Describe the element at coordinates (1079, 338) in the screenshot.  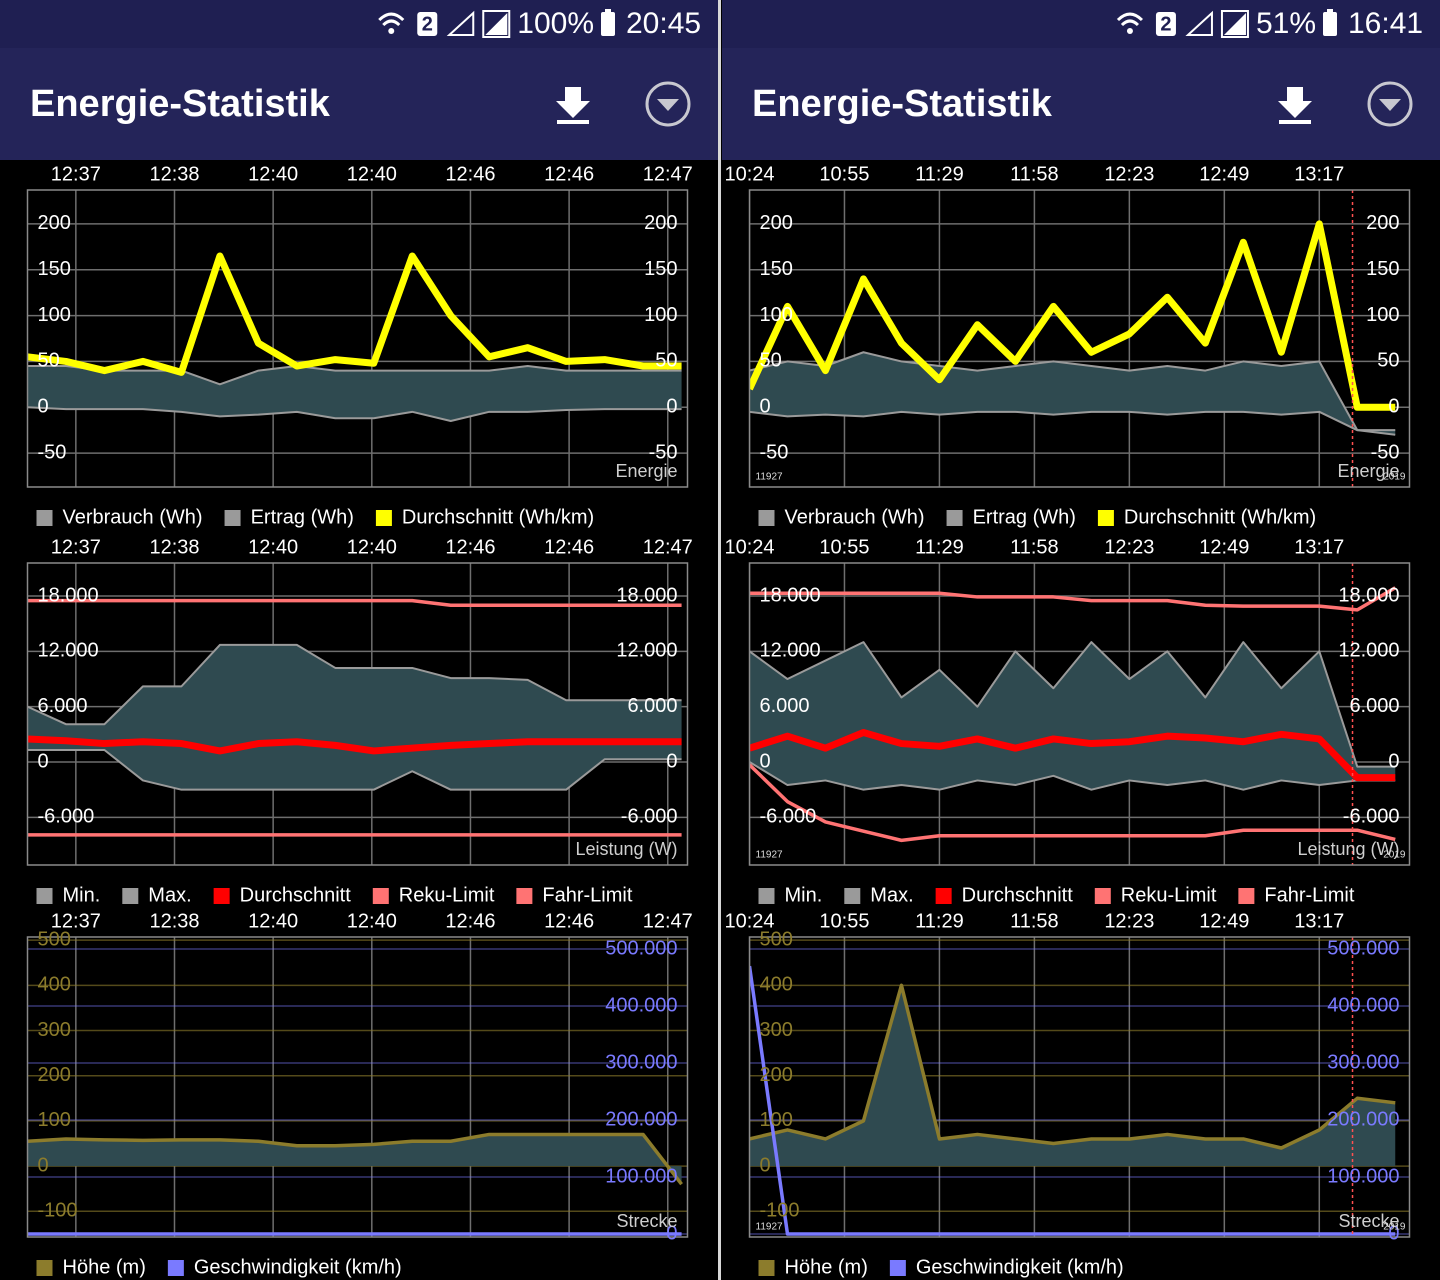
I see `plot-frame` at that location.